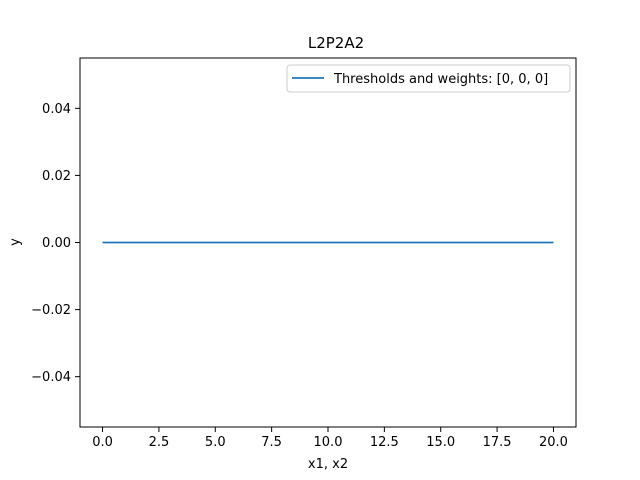 The width and height of the screenshot is (640, 480). I want to click on legend-box, so click(428, 78).